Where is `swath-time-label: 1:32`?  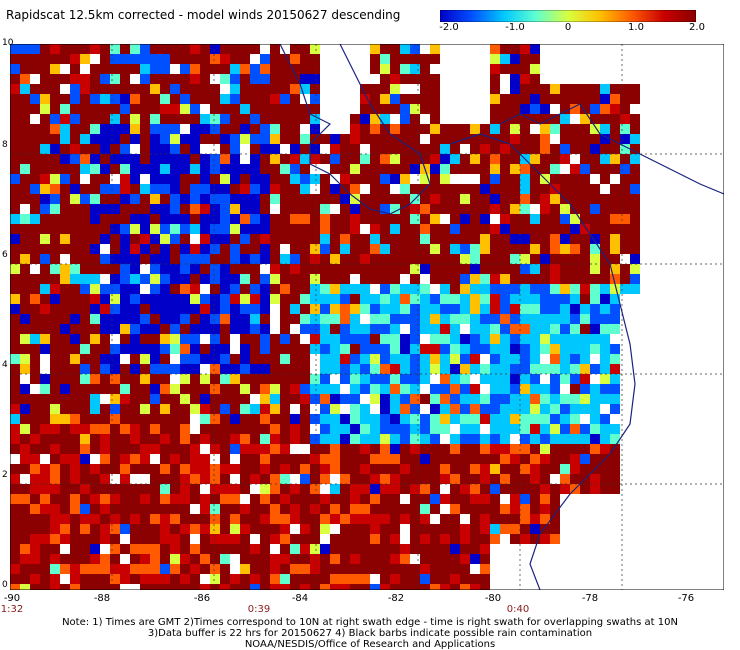 swath-time-label: 1:32 is located at coordinates (12, 609).